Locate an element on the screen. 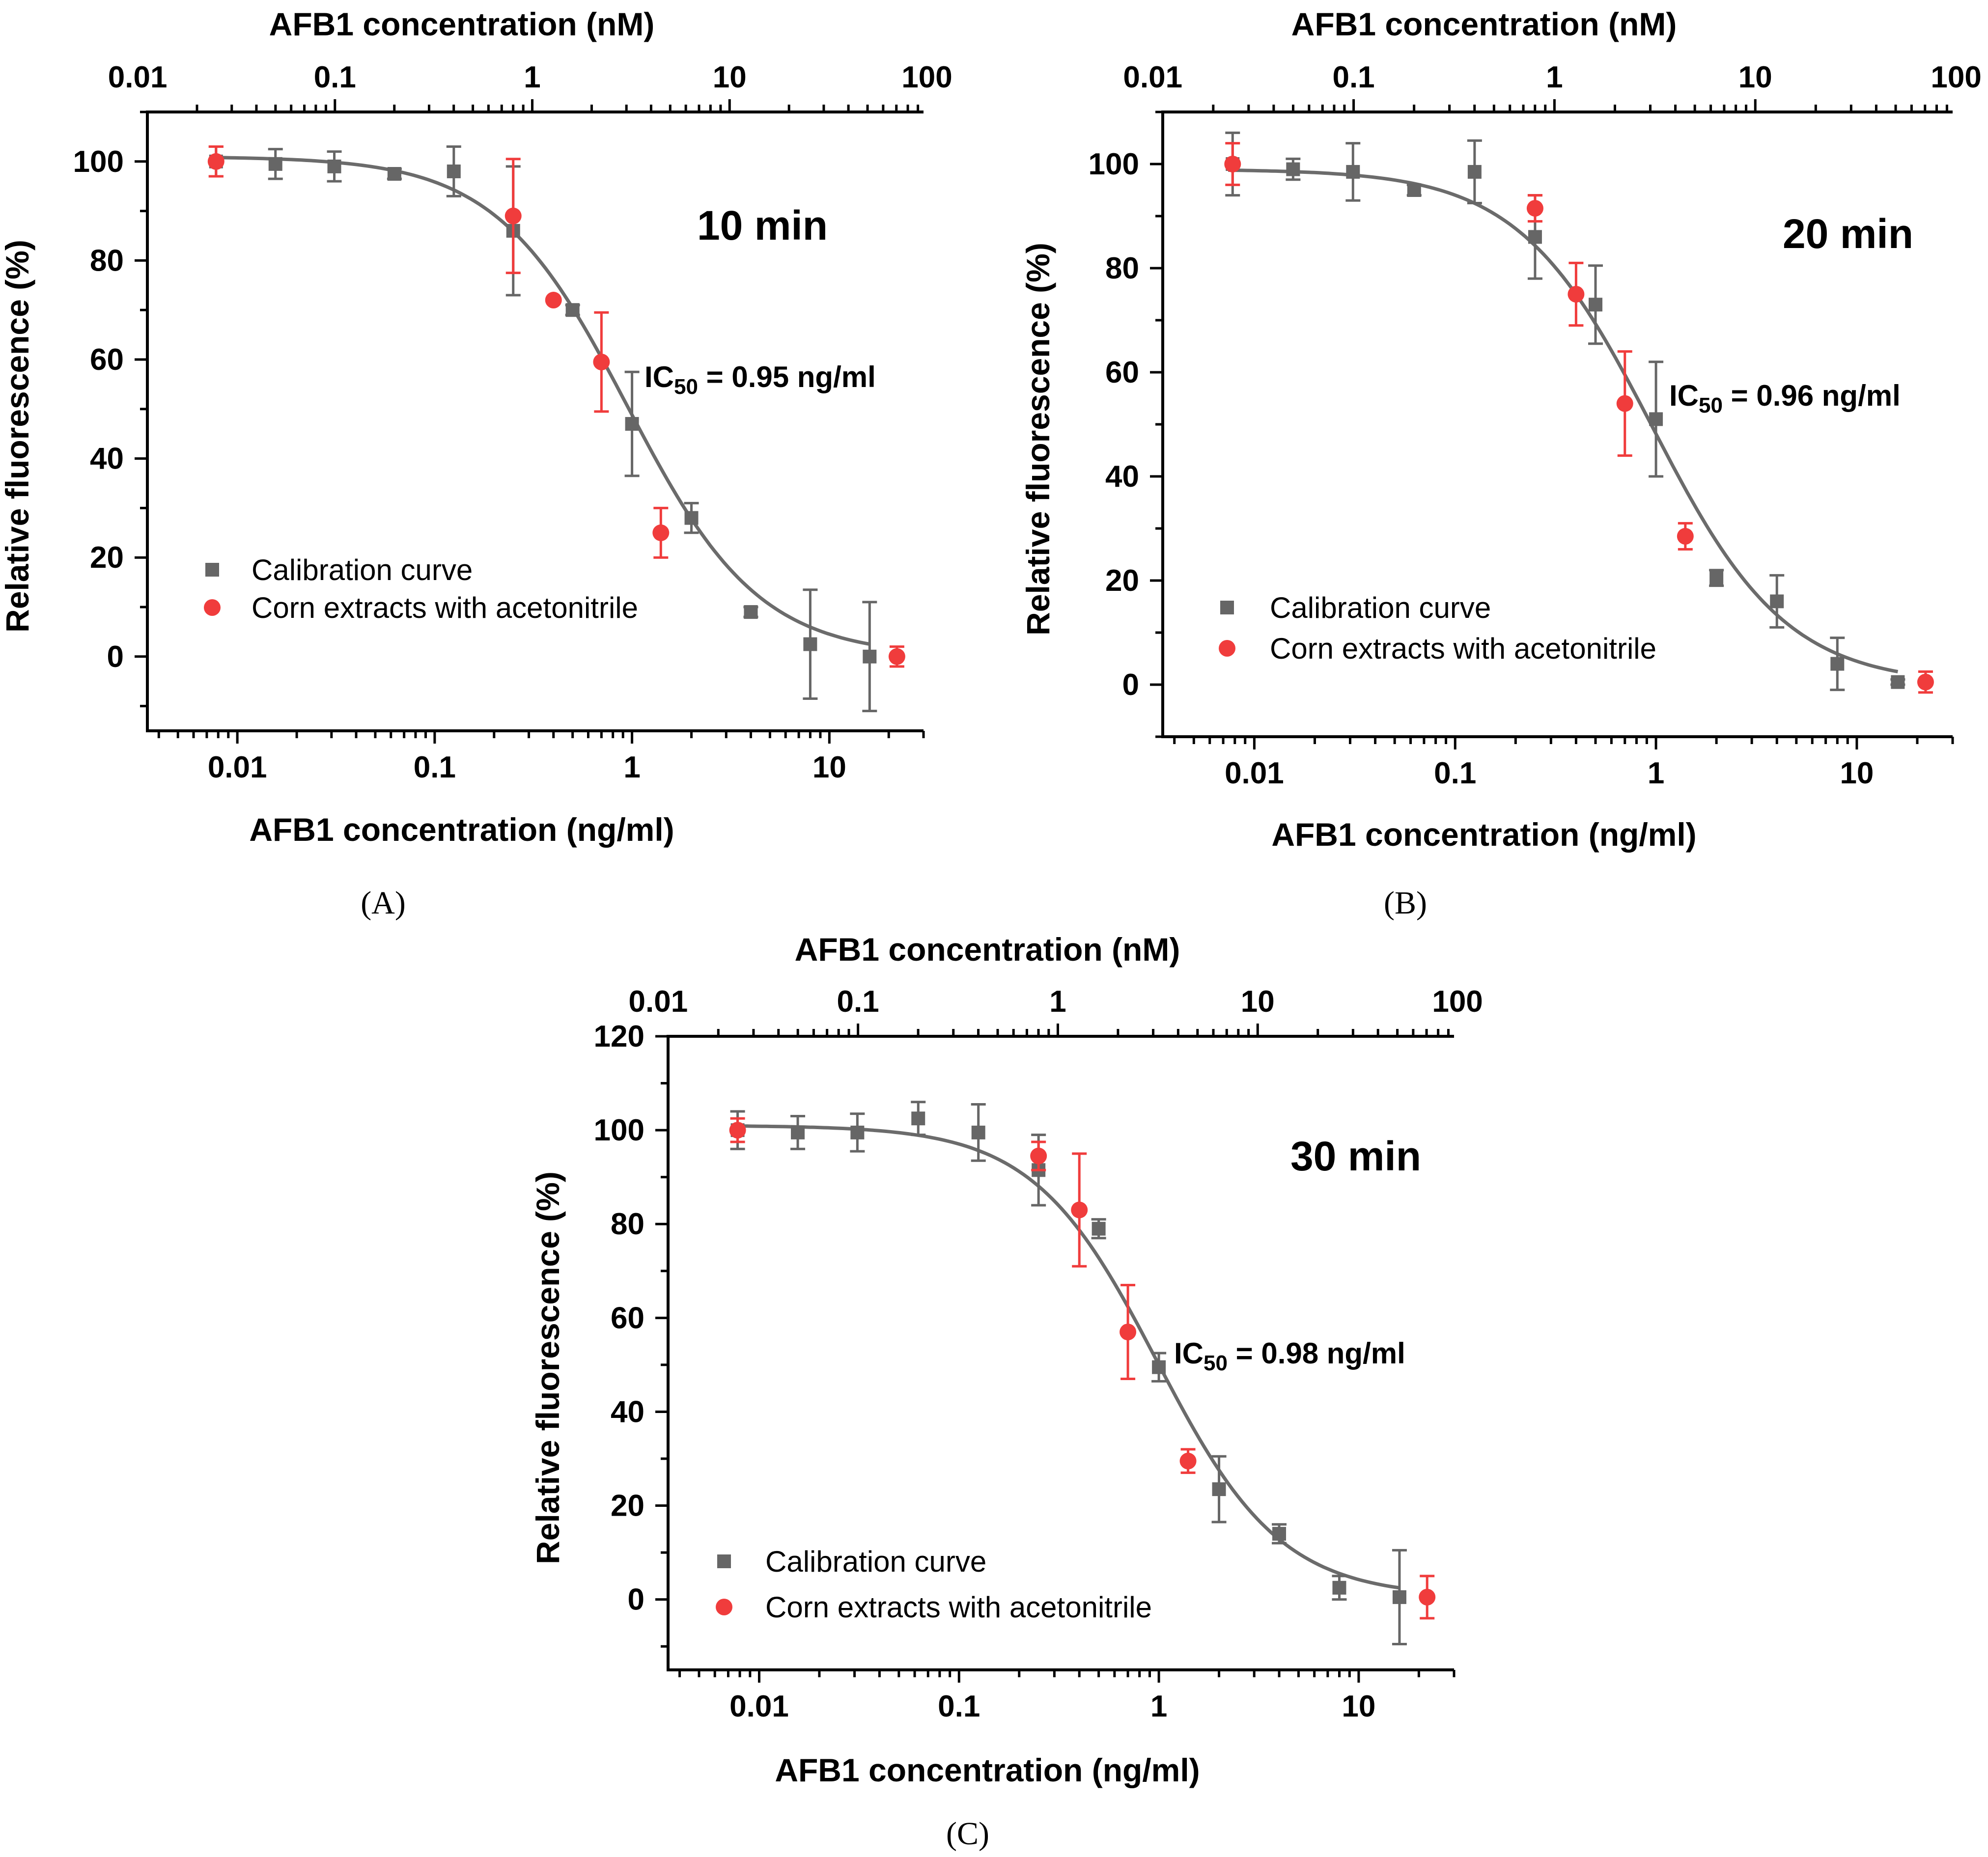  time-annotation: 20 min is located at coordinates (1848, 234).